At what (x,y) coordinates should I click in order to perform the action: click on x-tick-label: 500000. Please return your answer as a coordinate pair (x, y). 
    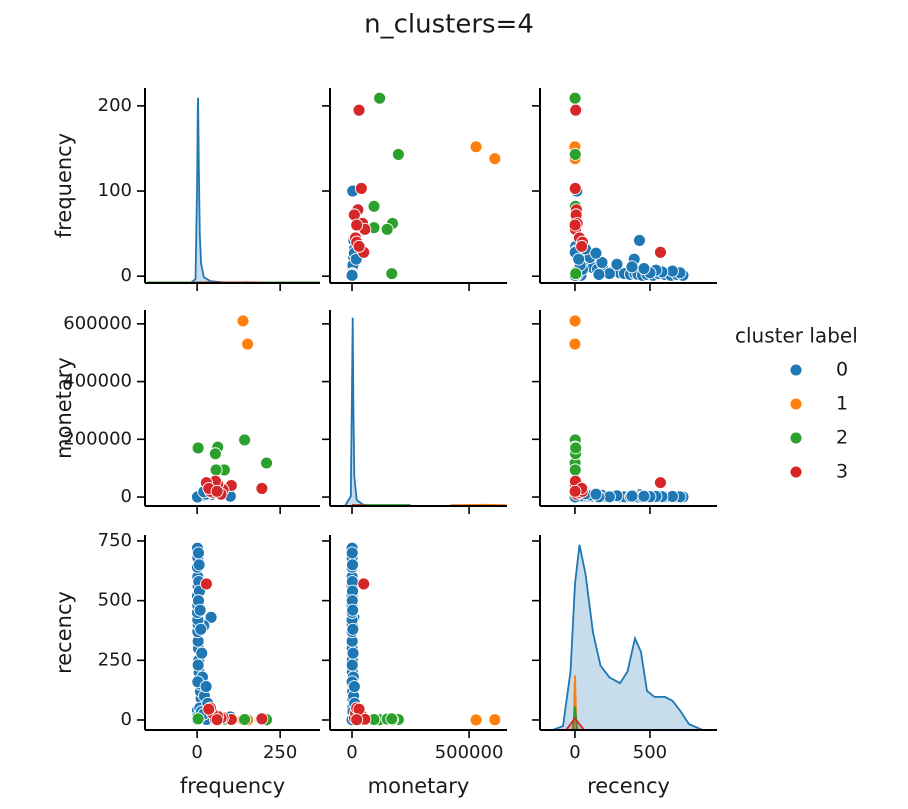
    Looking at the image, I should click on (469, 752).